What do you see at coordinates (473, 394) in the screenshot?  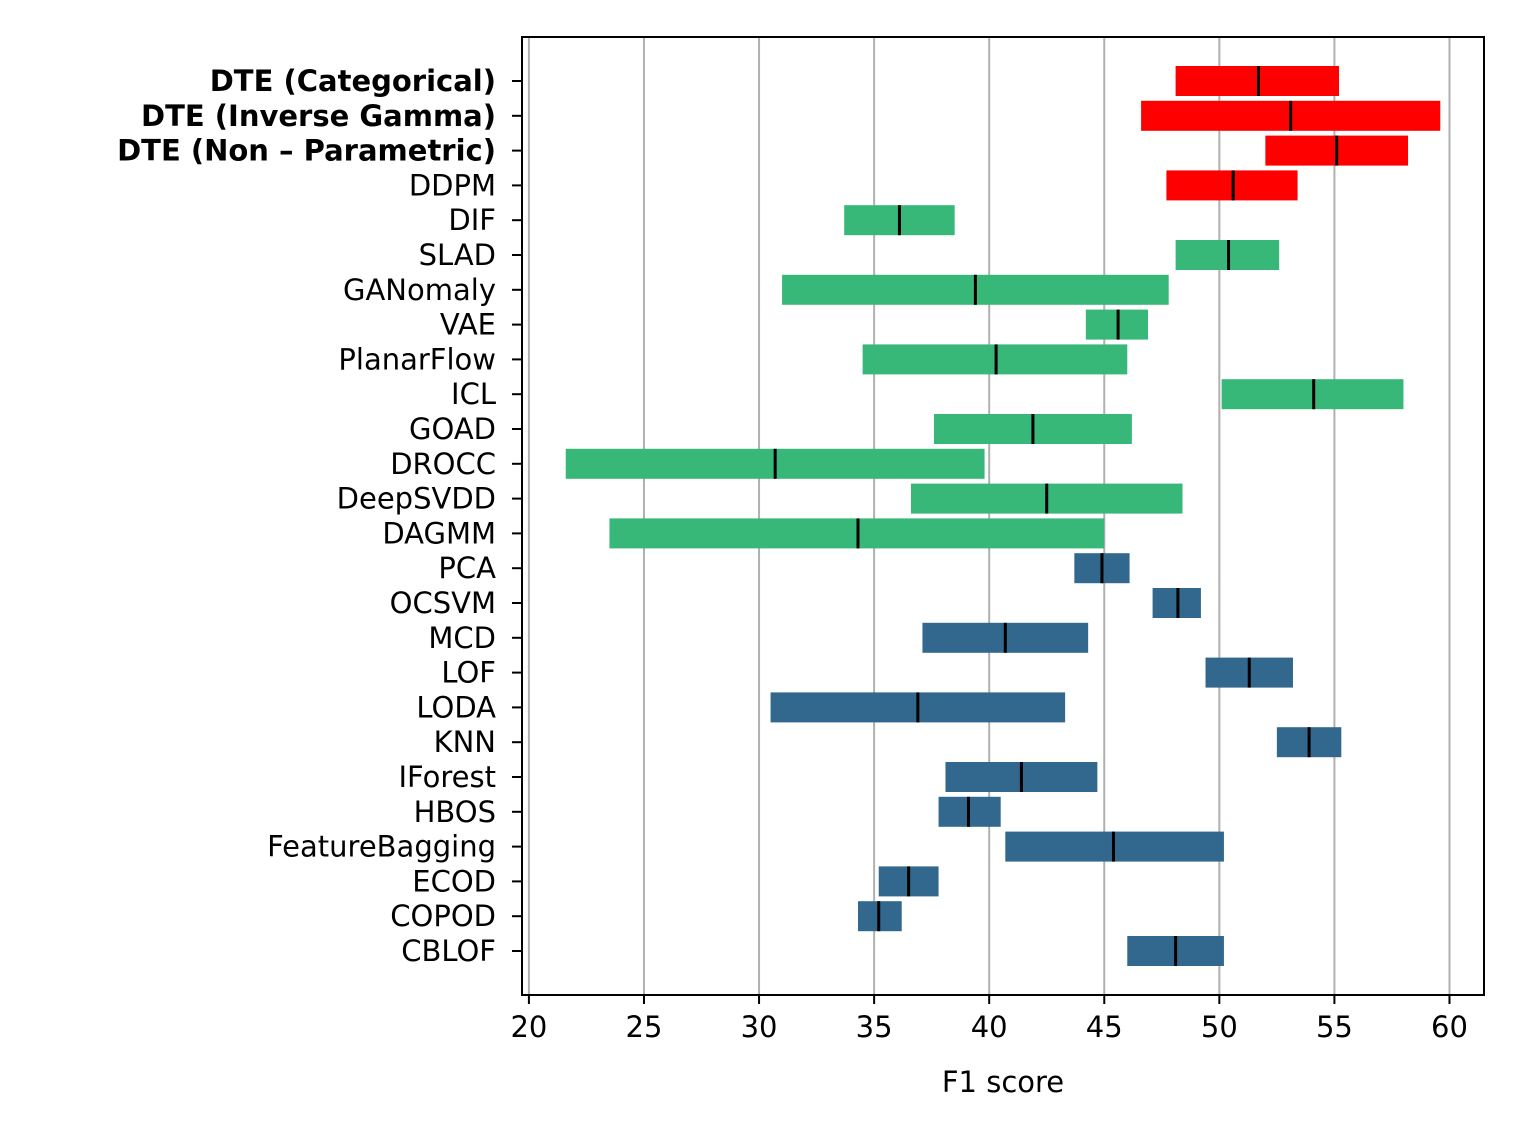 I see `y-tick-label: ICL` at bounding box center [473, 394].